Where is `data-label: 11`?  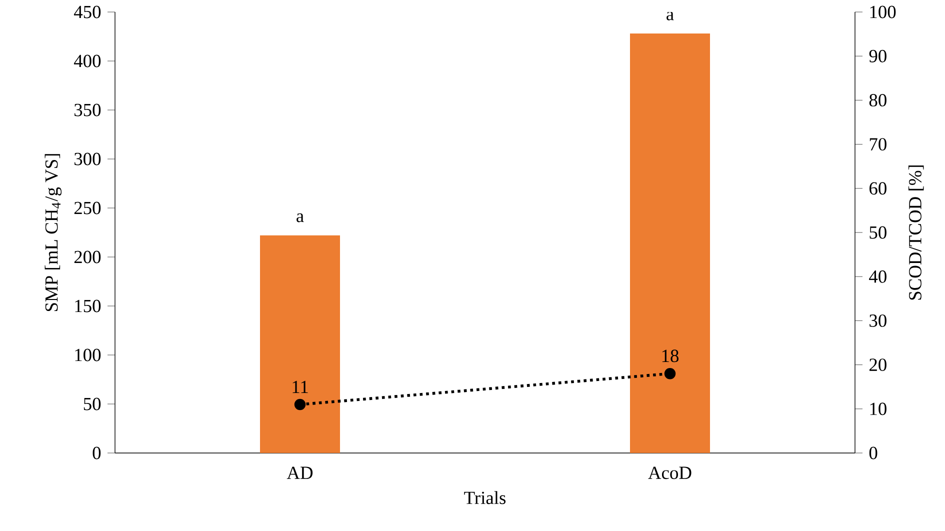
data-label: 11 is located at coordinates (300, 386).